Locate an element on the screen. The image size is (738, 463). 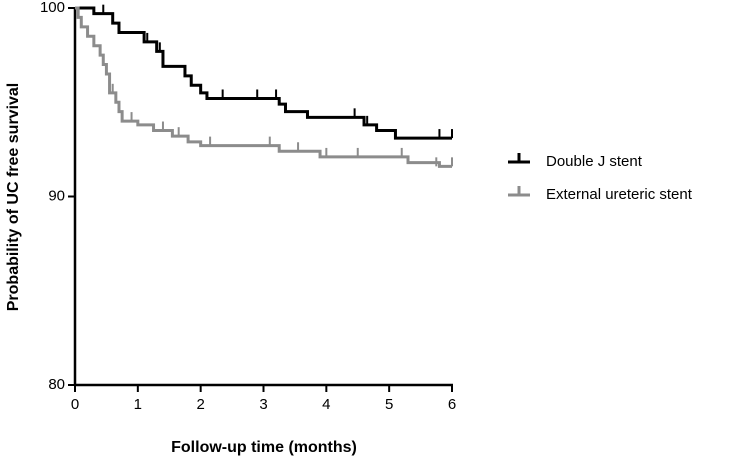
x-tick-label: 4 is located at coordinates (326, 404).